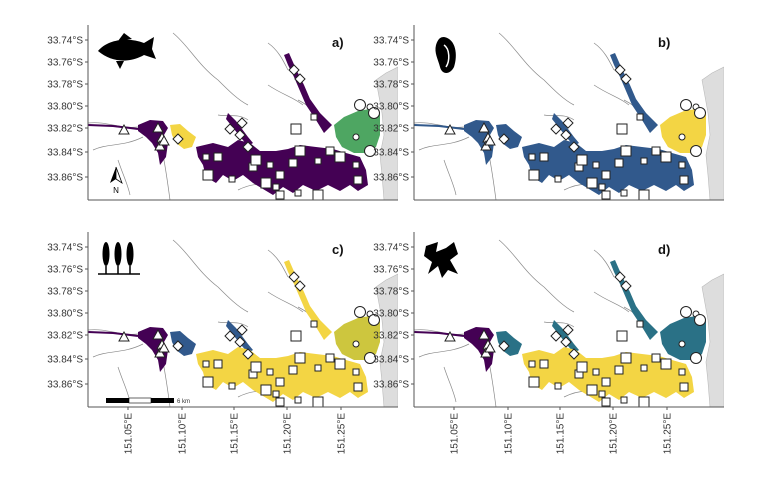 The width and height of the screenshot is (768, 479). I want to click on shell-shape, so click(445, 55).